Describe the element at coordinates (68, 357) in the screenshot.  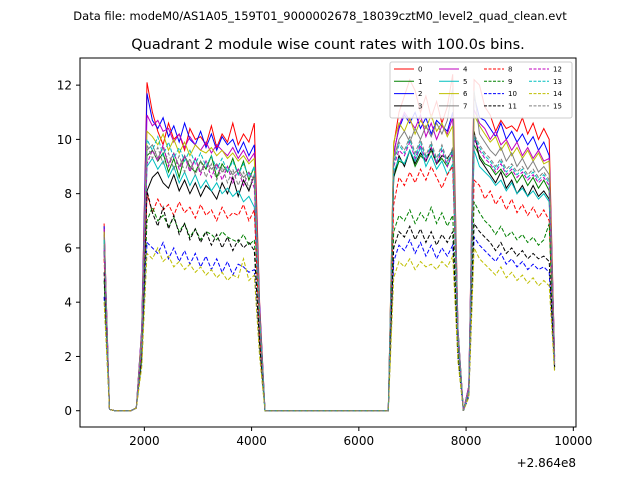
I see `y-tick-label: 2` at that location.